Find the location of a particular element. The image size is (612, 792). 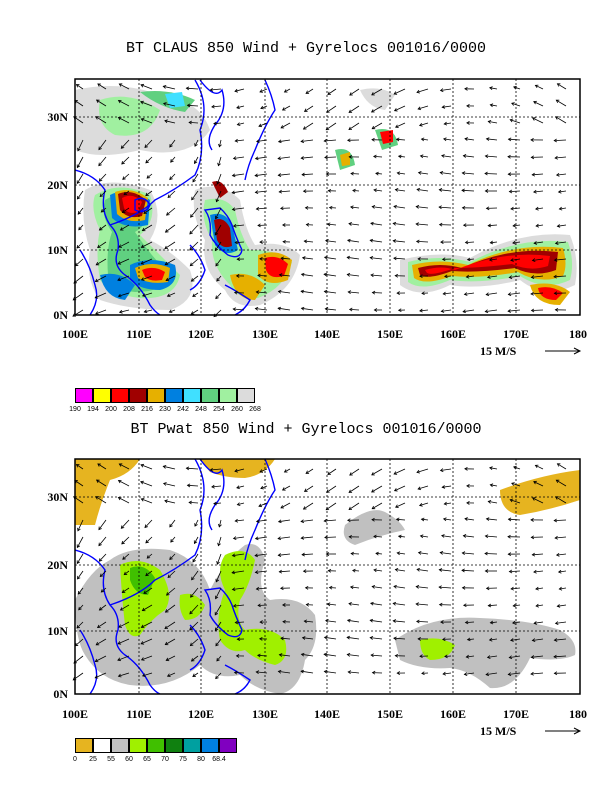

top-color-legend: 190 194 200 208 216 230 242 248 254 260 268 is located at coordinates (172, 403).